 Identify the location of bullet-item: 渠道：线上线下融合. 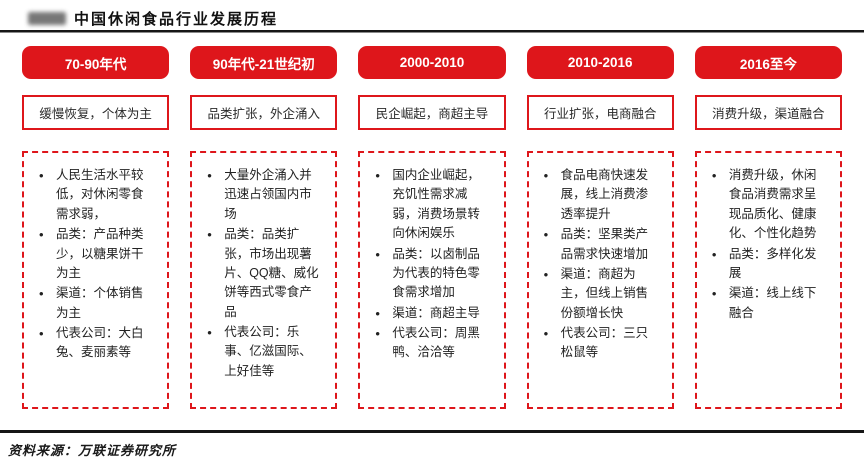
(770, 303).